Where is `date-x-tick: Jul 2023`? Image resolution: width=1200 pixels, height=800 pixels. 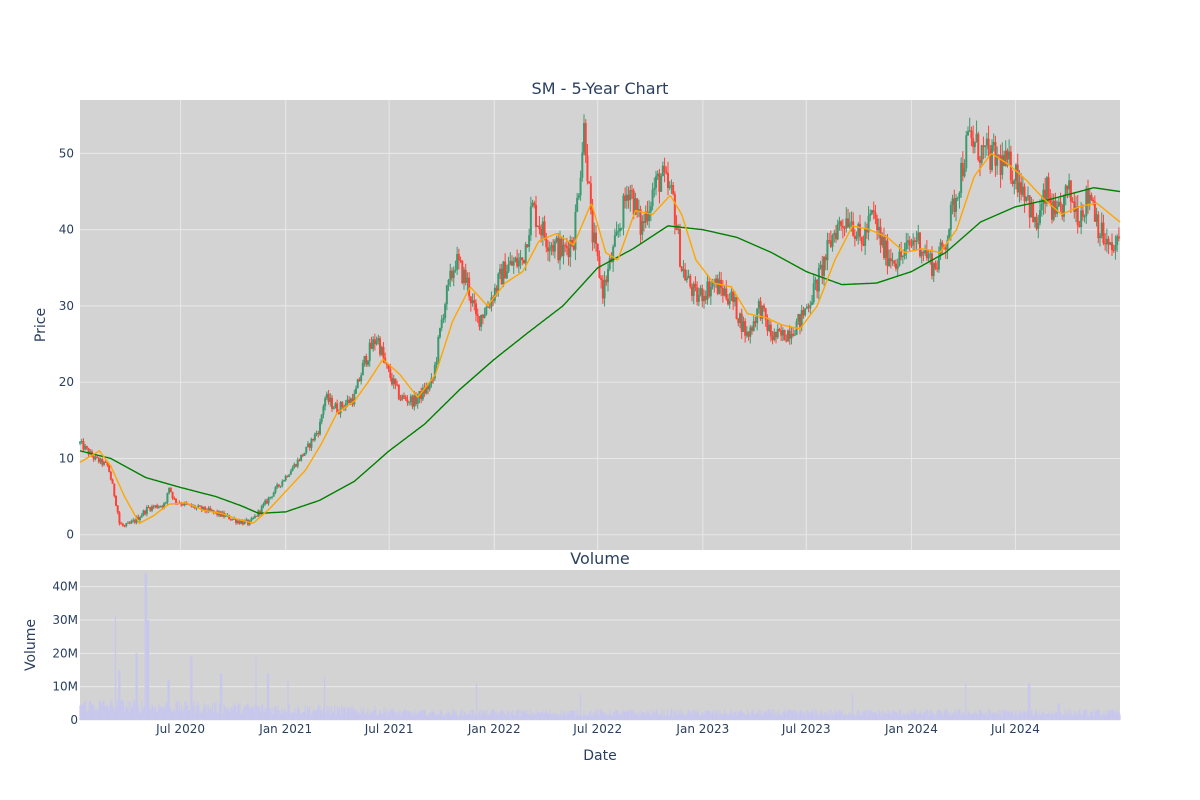
date-x-tick: Jul 2023 is located at coordinates (806, 729).